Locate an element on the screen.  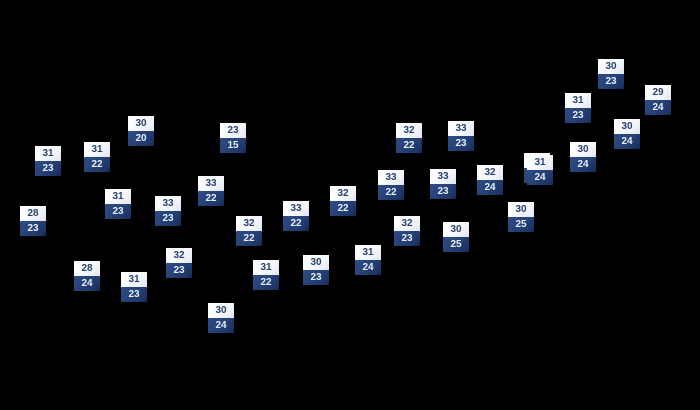
data-point-marker: 30 20 is located at coordinates (141, 131).